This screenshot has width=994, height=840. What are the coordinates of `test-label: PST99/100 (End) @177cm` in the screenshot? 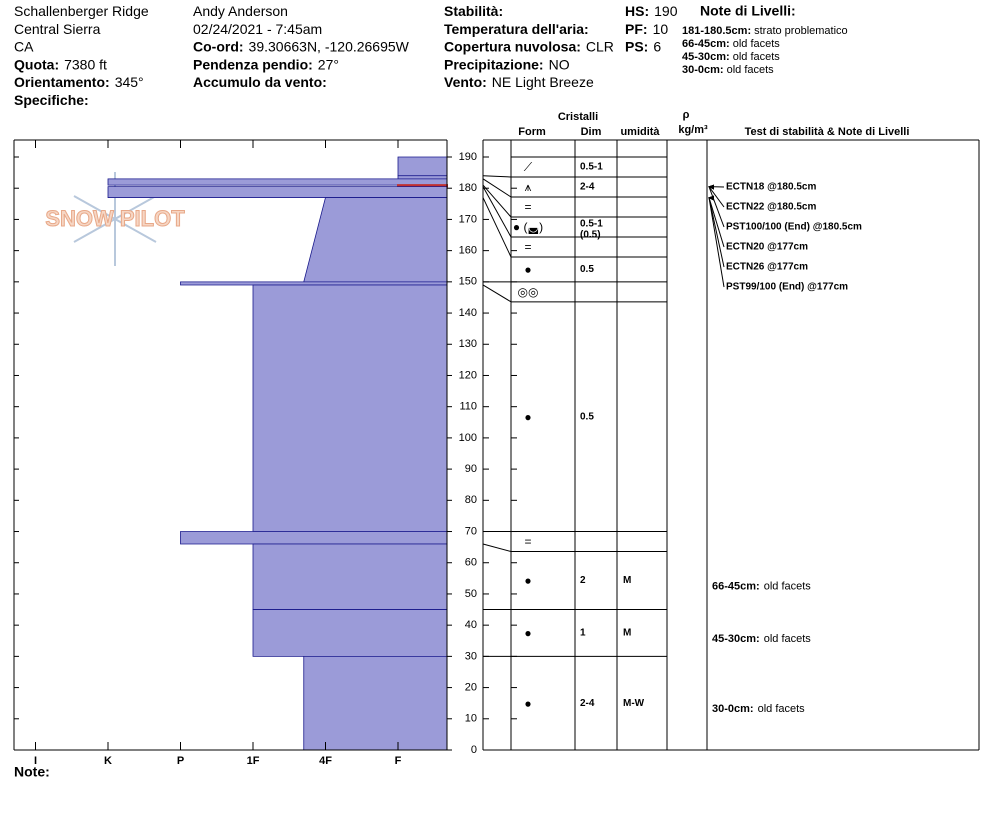 It's located at (787, 287).